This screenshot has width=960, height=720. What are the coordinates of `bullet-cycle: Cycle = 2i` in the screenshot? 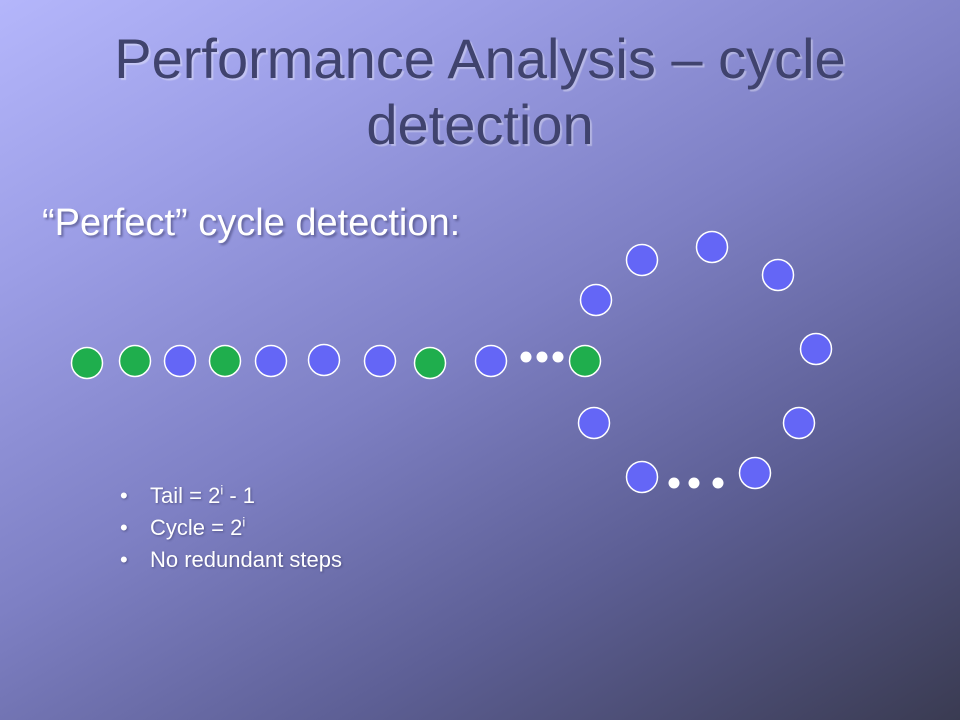 It's located at (231, 528).